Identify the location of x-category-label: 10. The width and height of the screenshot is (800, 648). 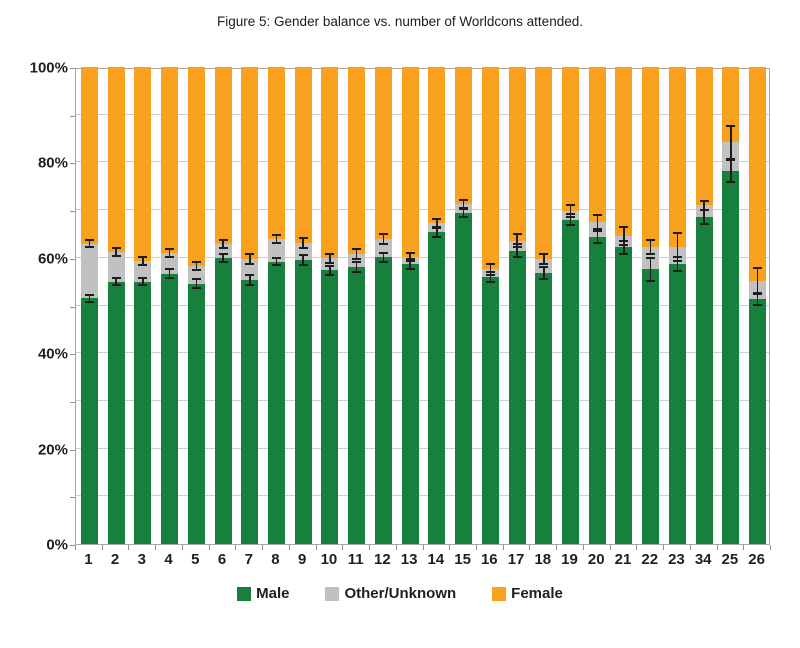
(329, 559).